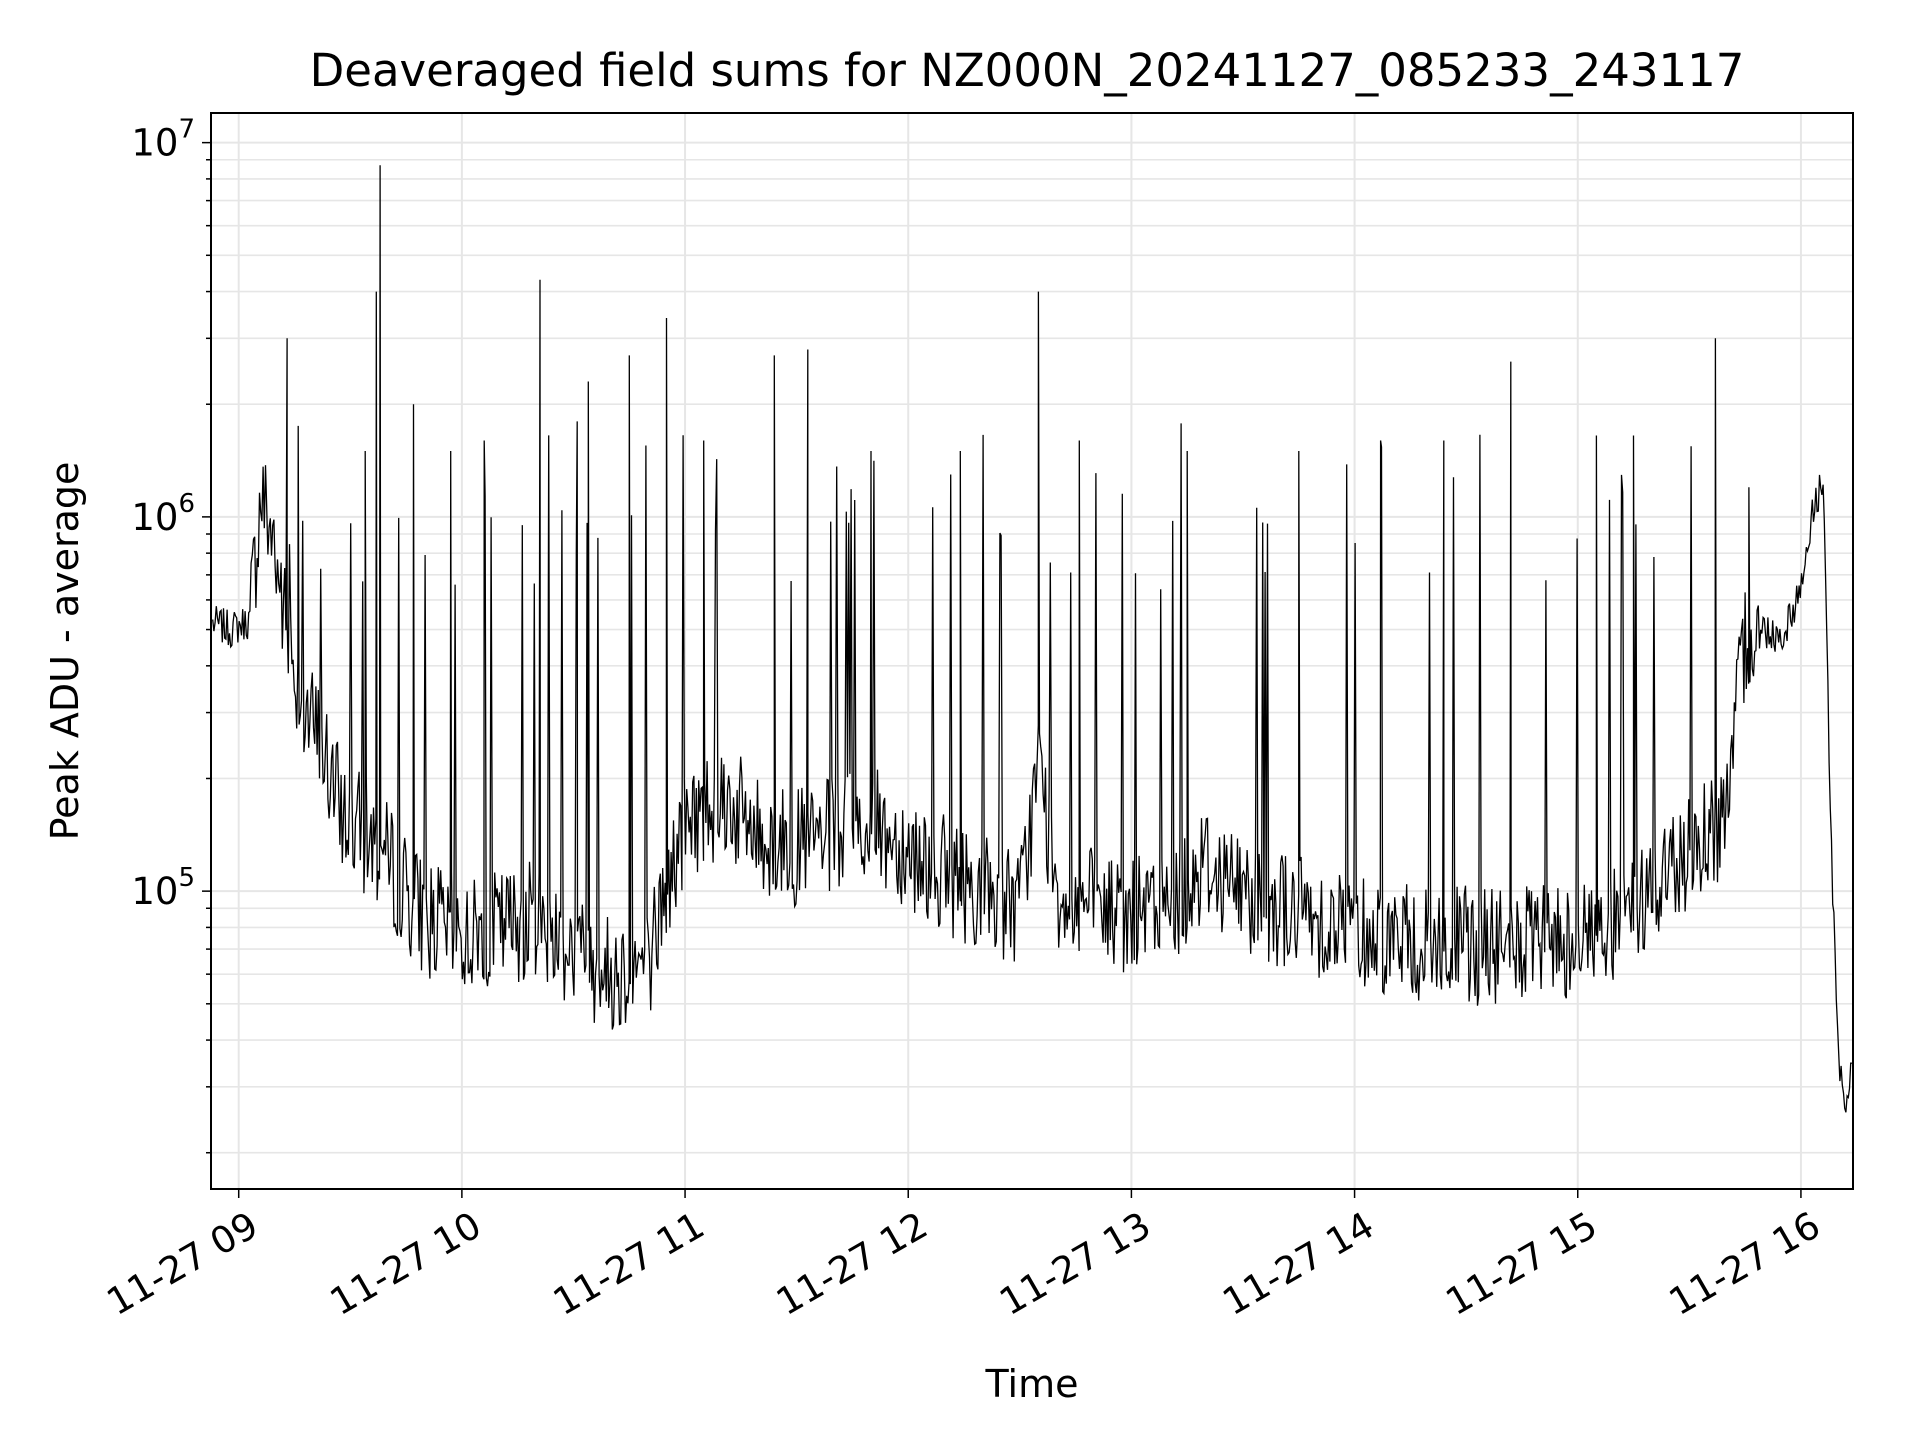 The height and width of the screenshot is (1440, 1920). Describe the element at coordinates (65, 651) in the screenshot. I see `y-axis-label: Peak ADU - average` at that location.